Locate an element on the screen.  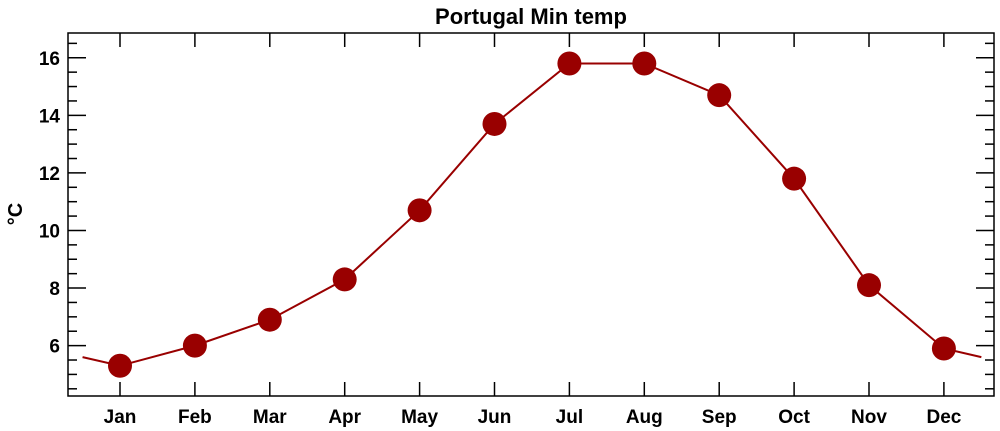
y-tick-label: 14 is located at coordinates (50, 116).